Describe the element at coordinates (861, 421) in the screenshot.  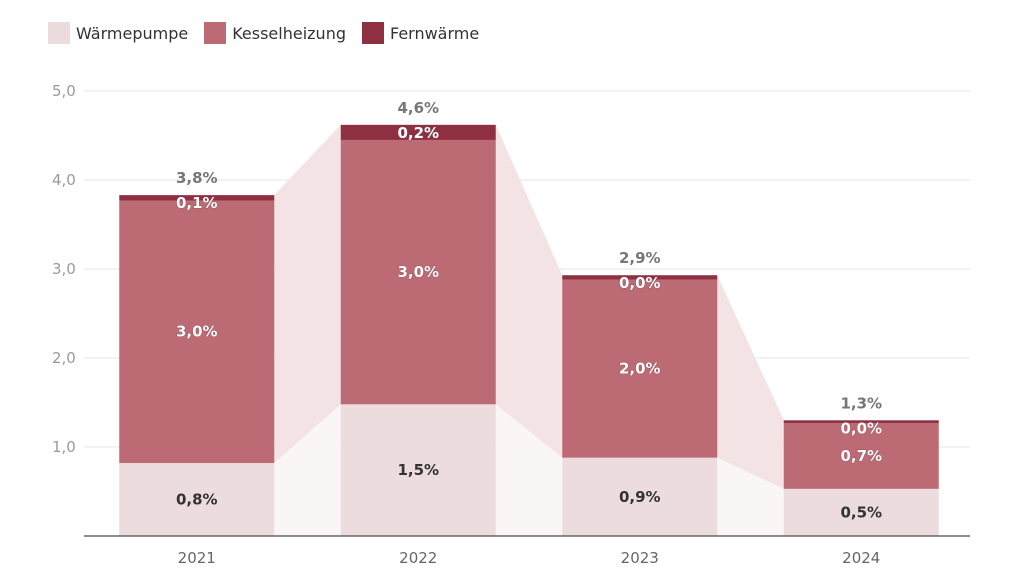
I see `bar-fernwärme-2024` at that location.